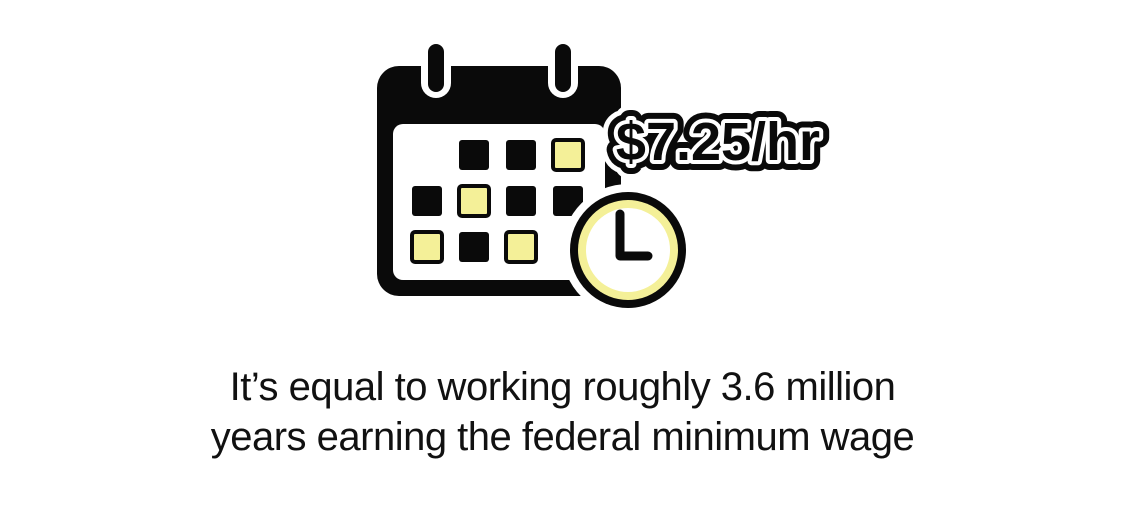 This screenshot has height=518, width=1125. I want to click on price-badge-label: $7.25/hr, so click(718, 142).